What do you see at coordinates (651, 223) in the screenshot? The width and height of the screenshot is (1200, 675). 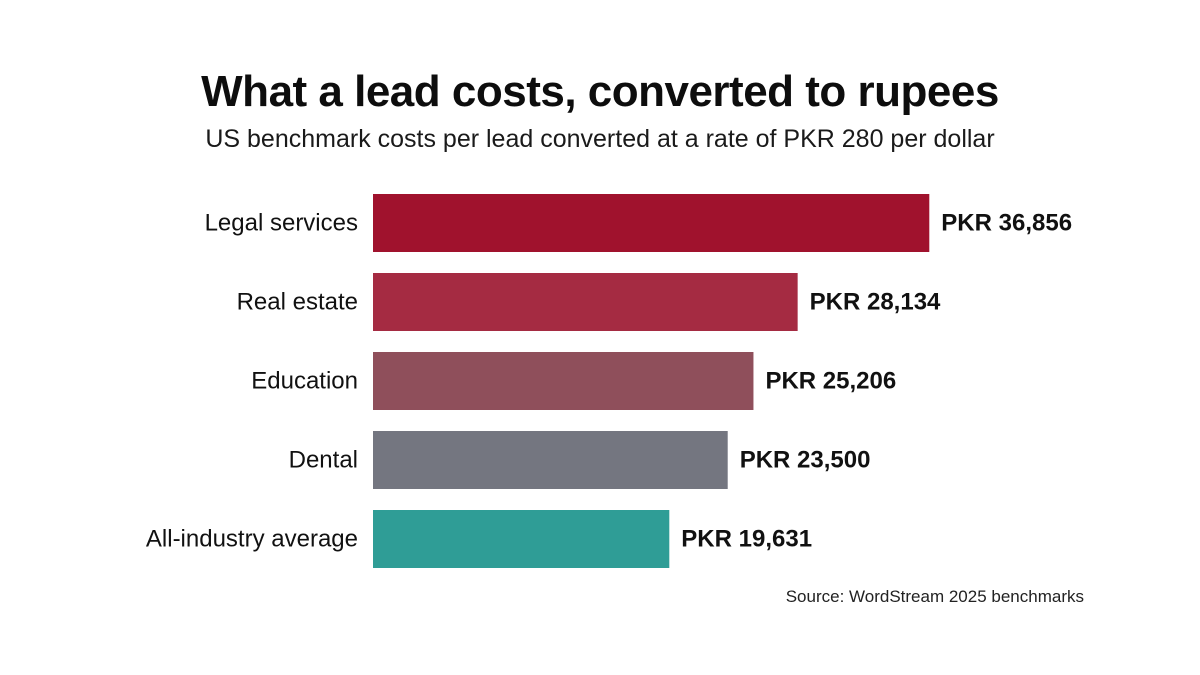 I see `bar-legal-services` at bounding box center [651, 223].